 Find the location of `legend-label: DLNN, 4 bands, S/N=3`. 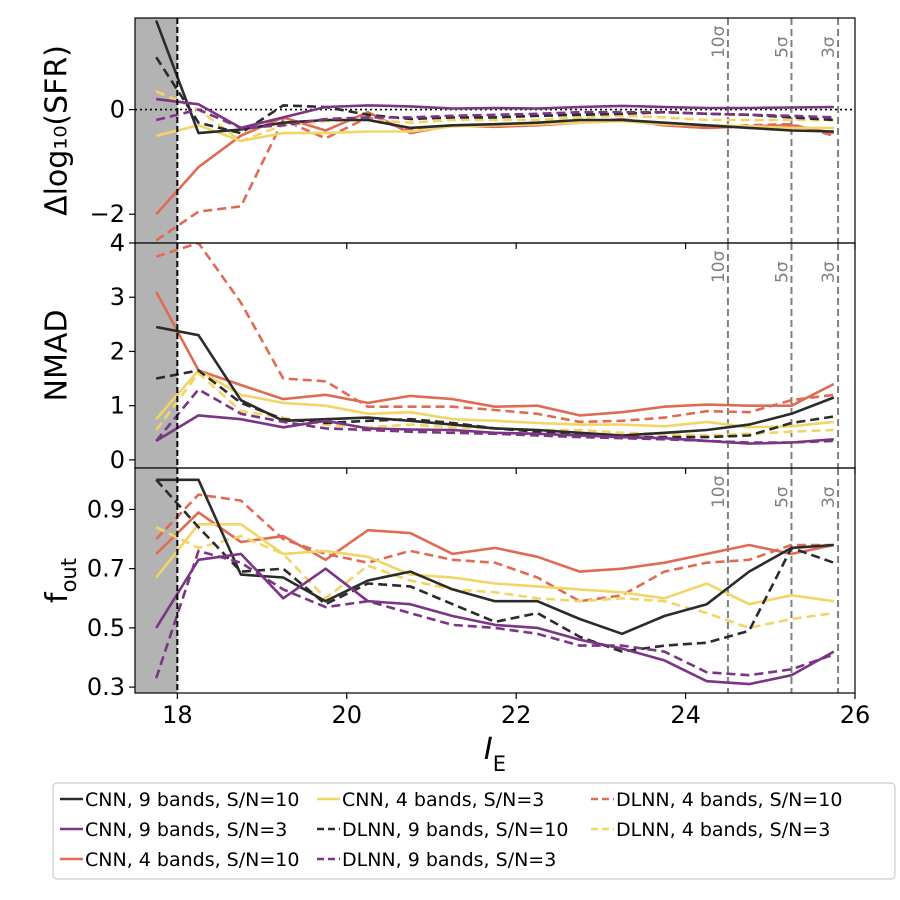

legend-label: DLNN, 4 bands, S/N=3 is located at coordinates (723, 830).